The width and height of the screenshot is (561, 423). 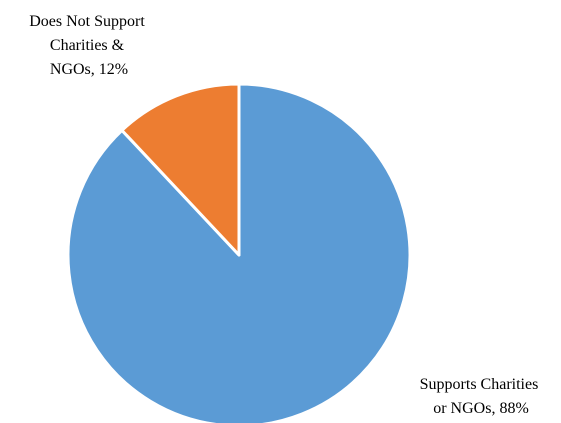 I want to click on slice-label-supports-line-2: or NGOs, 88%, so click(x=481, y=408).